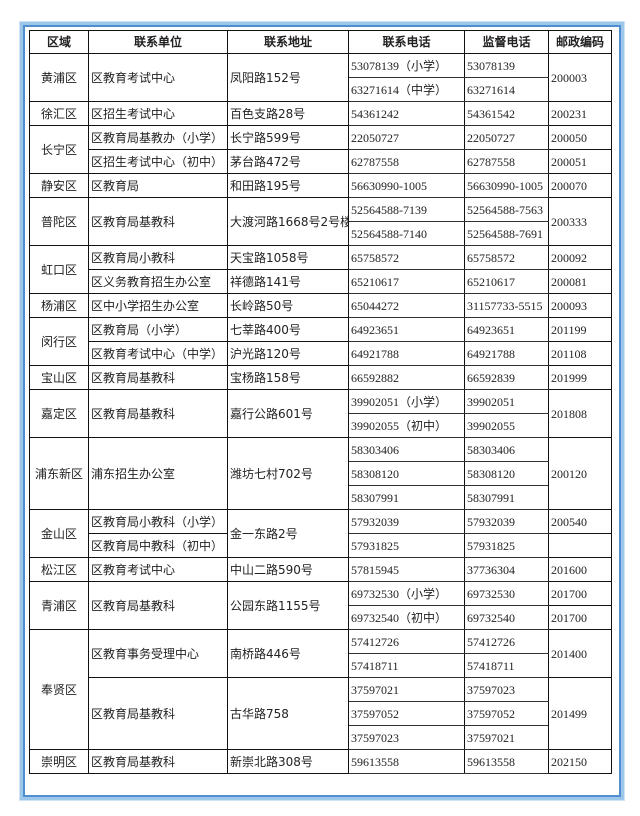 This screenshot has width=640, height=816. What do you see at coordinates (59, 569) in the screenshot?
I see `district-cell: 松江区` at bounding box center [59, 569].